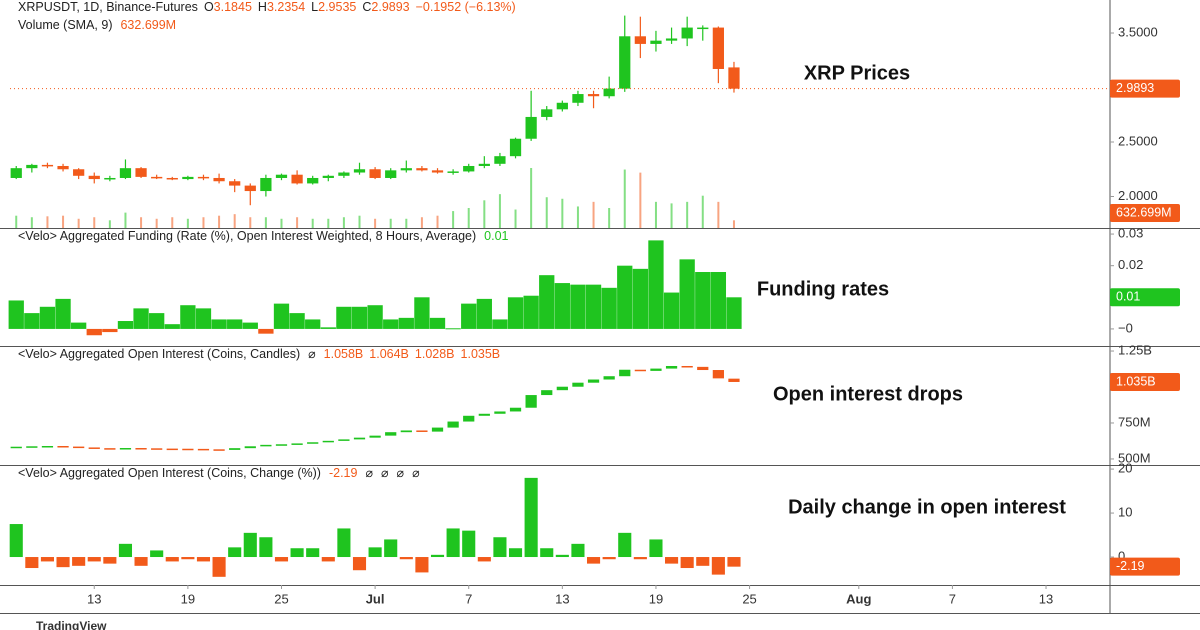 The height and width of the screenshot is (630, 1200). Describe the element at coordinates (389, 354) in the screenshot. I see `header-text: 1.064B` at that location.